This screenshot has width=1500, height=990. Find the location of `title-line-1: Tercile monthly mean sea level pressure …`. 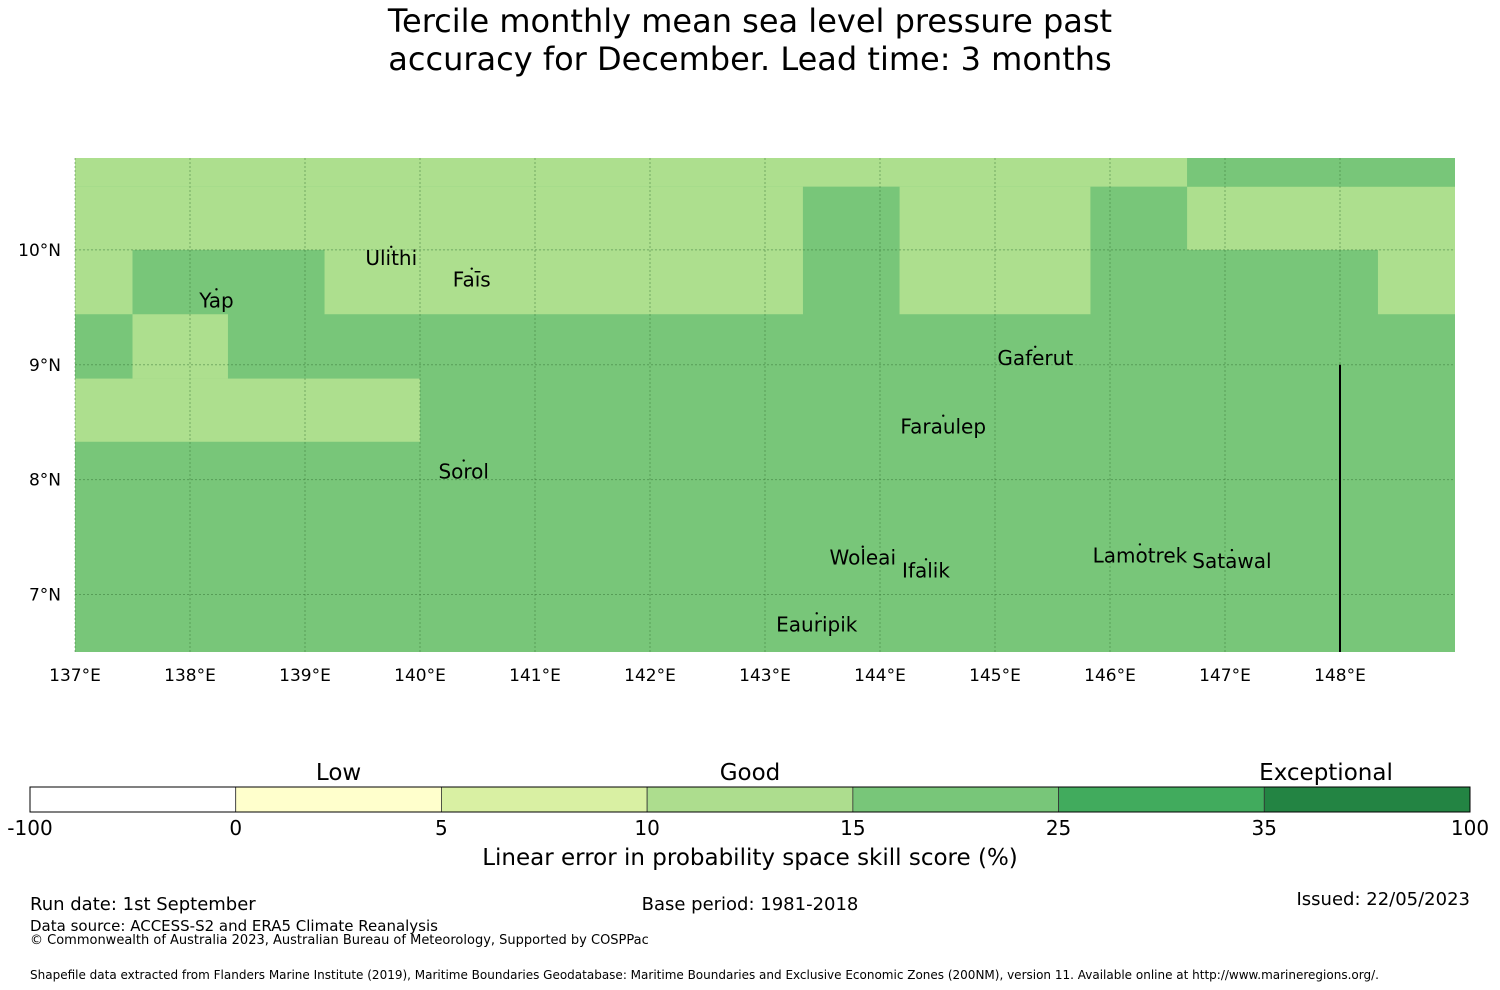

title-line-1: Tercile monthly mean sea level pressure … is located at coordinates (750, 21).